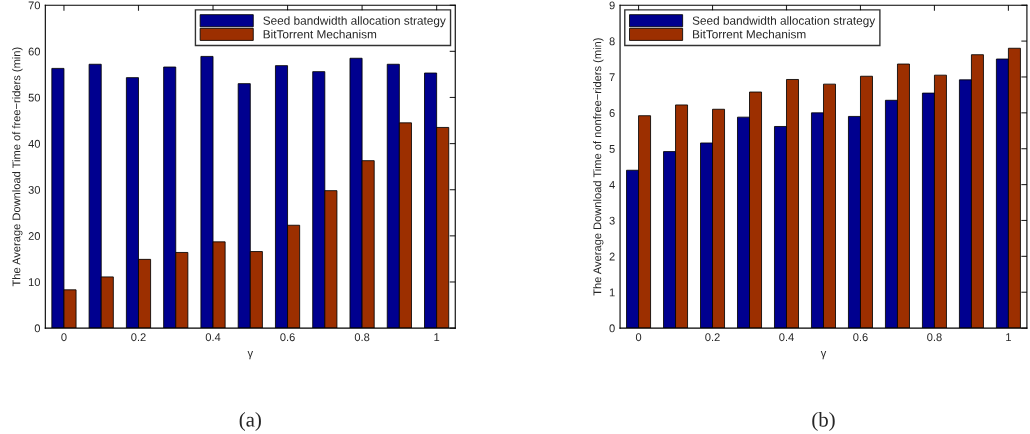 The width and height of the screenshot is (1030, 434). What do you see at coordinates (598, 167) in the screenshot?
I see `y-axis-title: The Average Download Time of nonfree−riders (min)` at bounding box center [598, 167].